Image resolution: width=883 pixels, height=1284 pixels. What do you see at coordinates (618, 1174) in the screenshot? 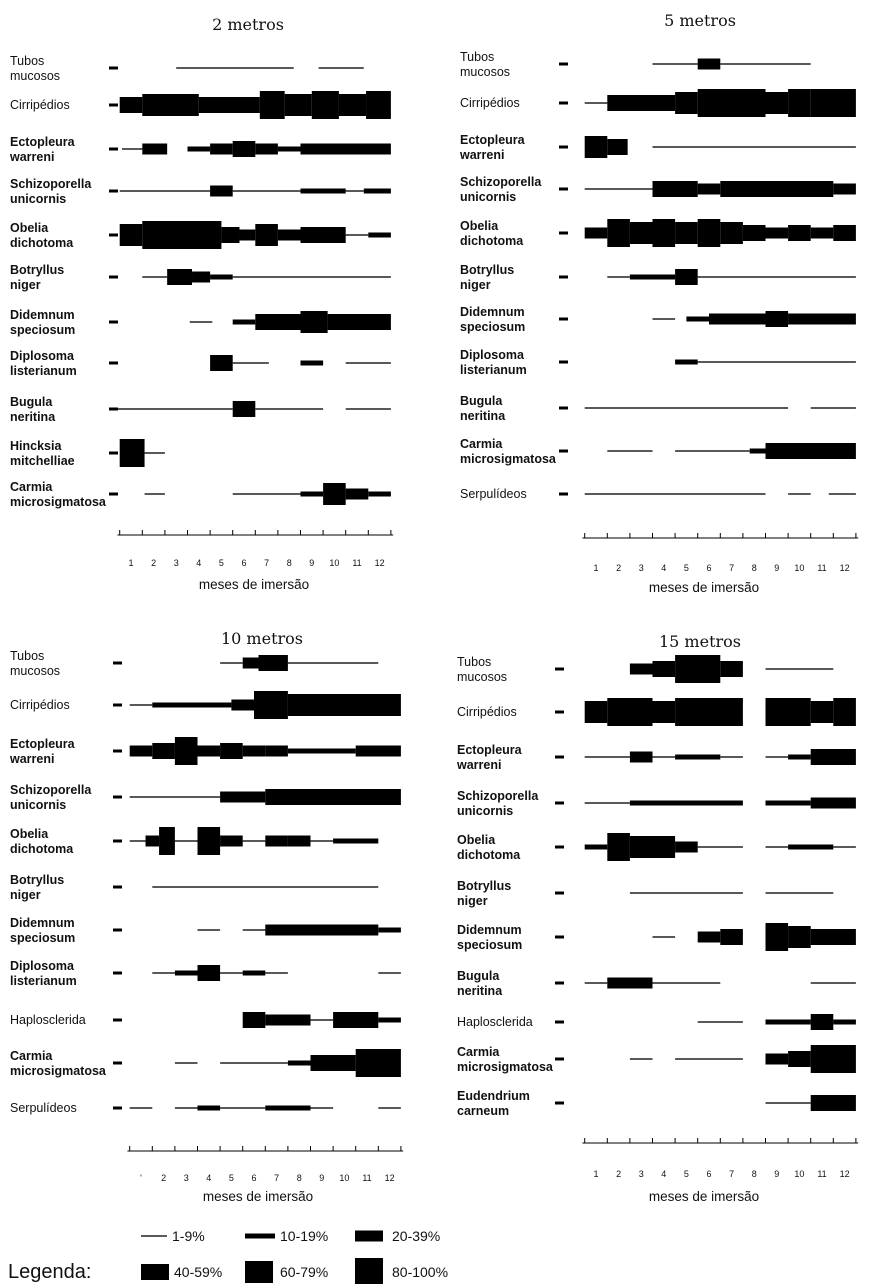
I see `x-tick-label: 2` at bounding box center [618, 1174].